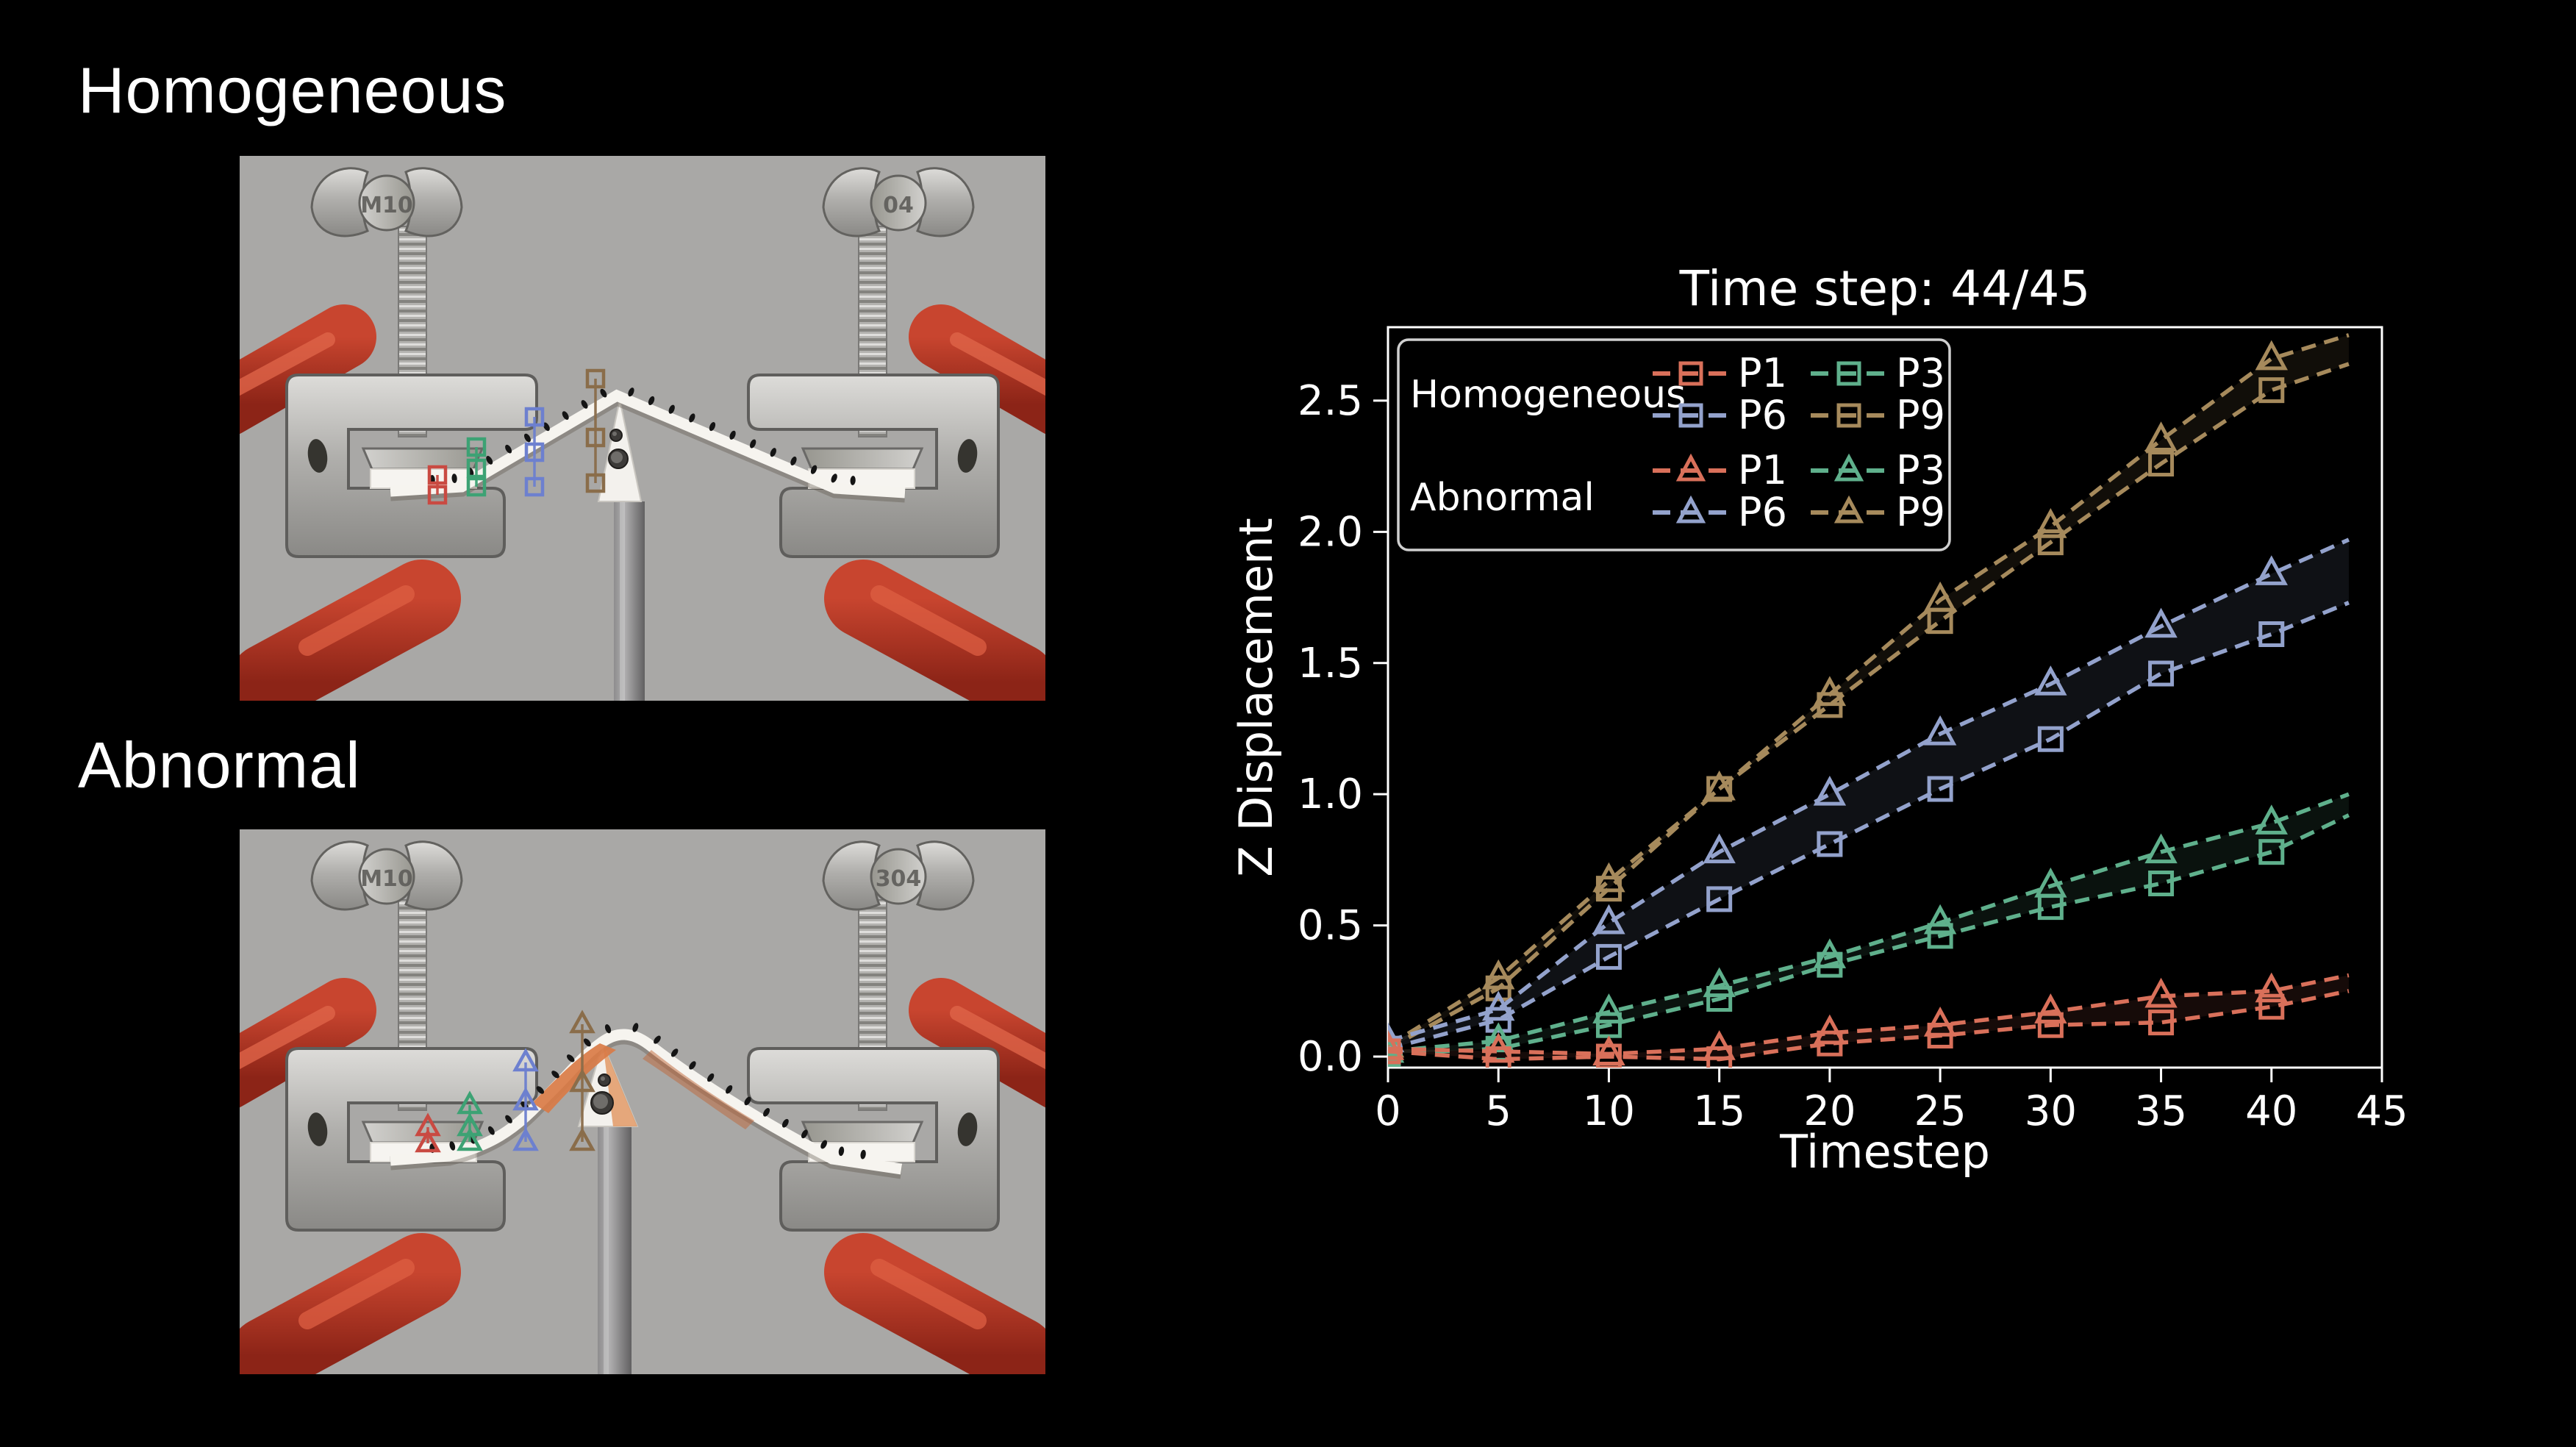  What do you see at coordinates (292, 90) in the screenshot?
I see `panel-caption-homogeneous: Homogeneous` at bounding box center [292, 90].